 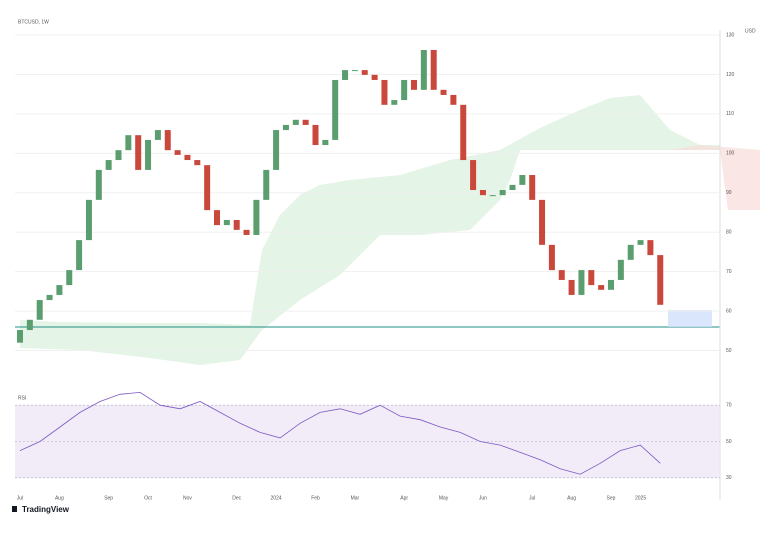 I want to click on rsi-name: RSI, so click(x=22, y=398).